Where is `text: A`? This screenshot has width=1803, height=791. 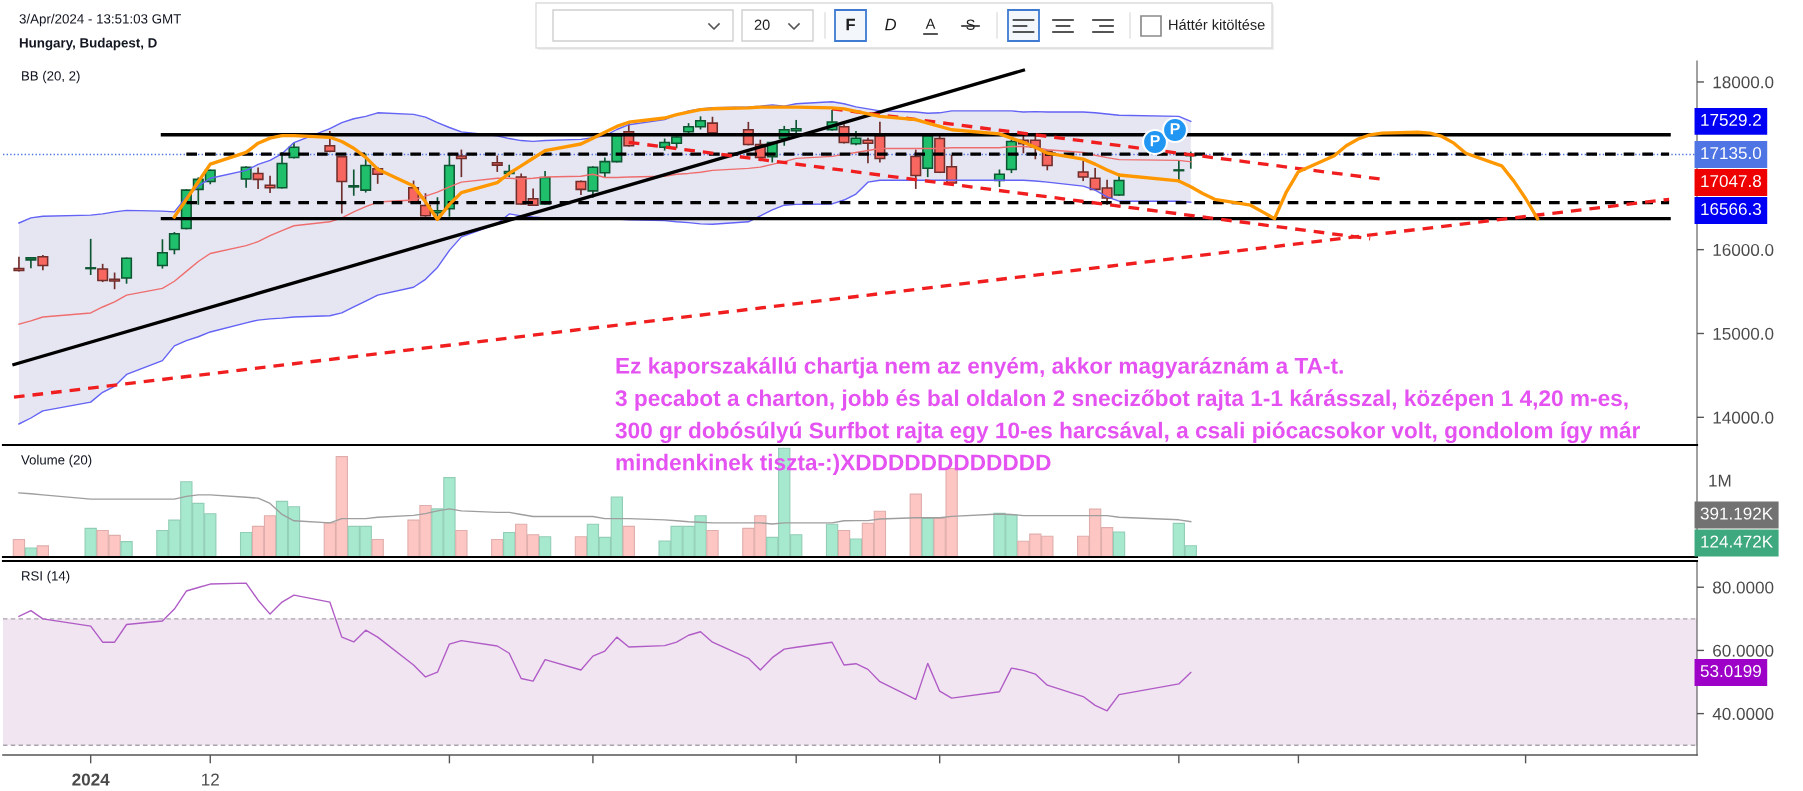 text: A is located at coordinates (930, 23).